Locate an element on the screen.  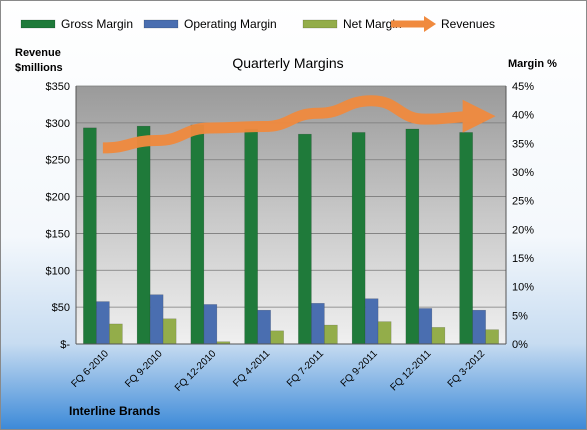
right-tick-label: 10% is located at coordinates (523, 288).